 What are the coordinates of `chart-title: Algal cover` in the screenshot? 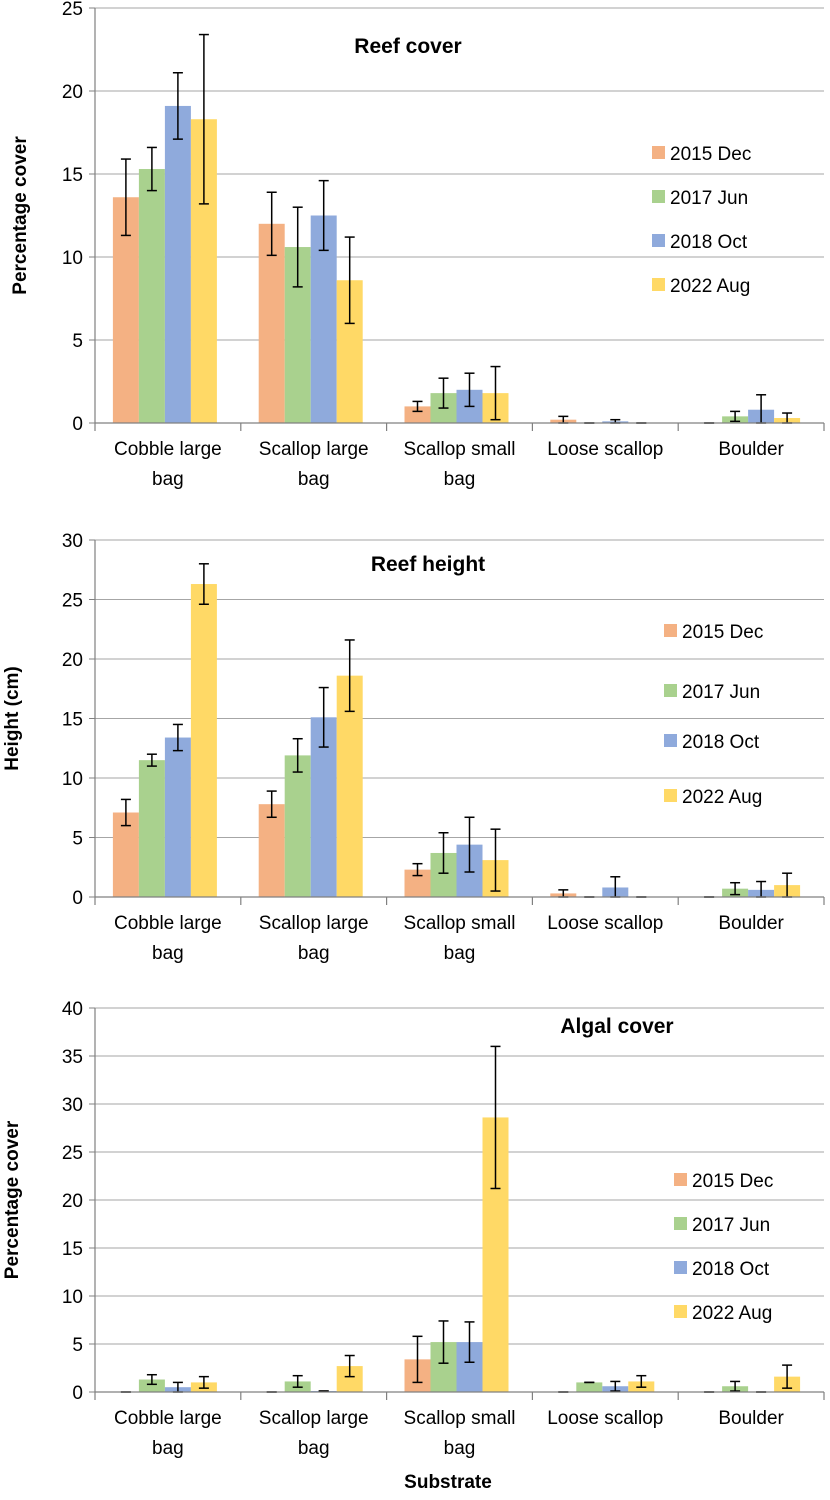 It's located at (616, 1026).